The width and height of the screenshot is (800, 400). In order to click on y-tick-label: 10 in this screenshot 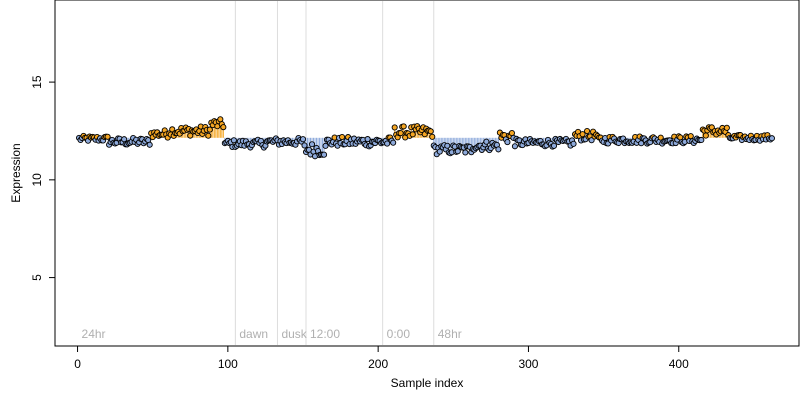, I will do `click(37, 180)`.